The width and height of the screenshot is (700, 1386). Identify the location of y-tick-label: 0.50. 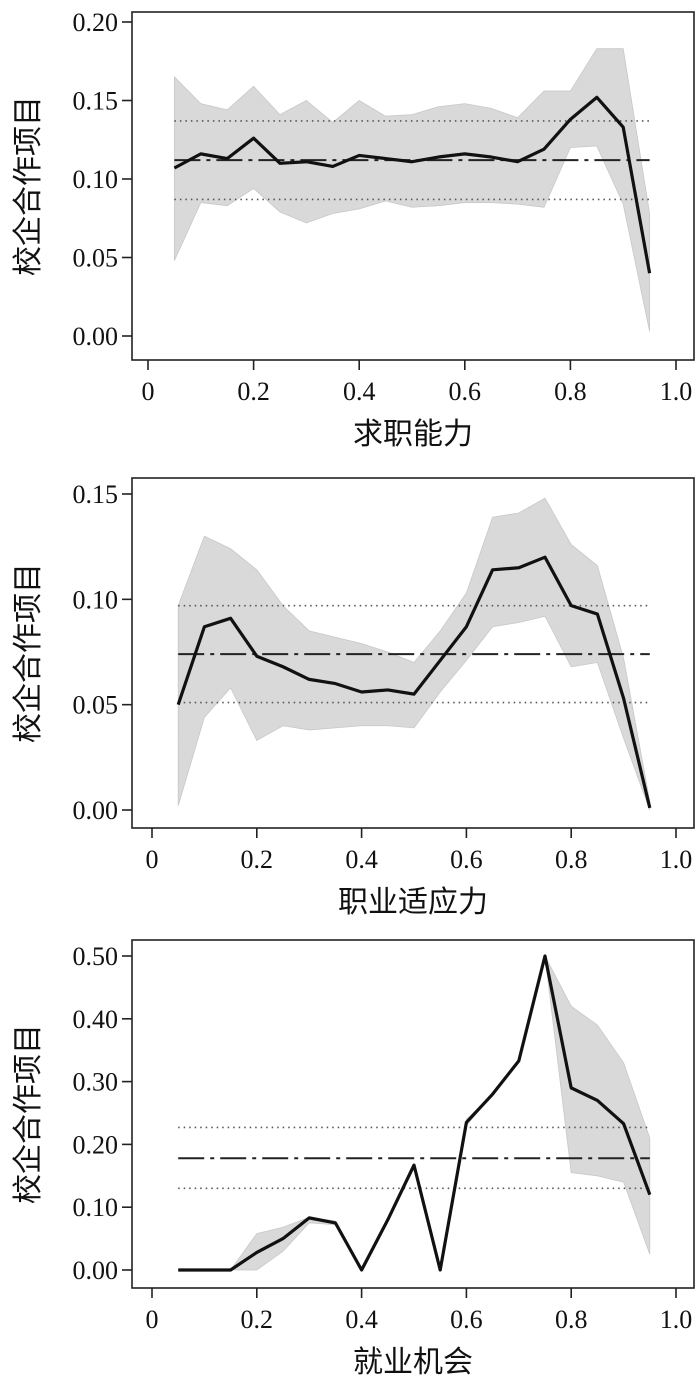
(96, 956).